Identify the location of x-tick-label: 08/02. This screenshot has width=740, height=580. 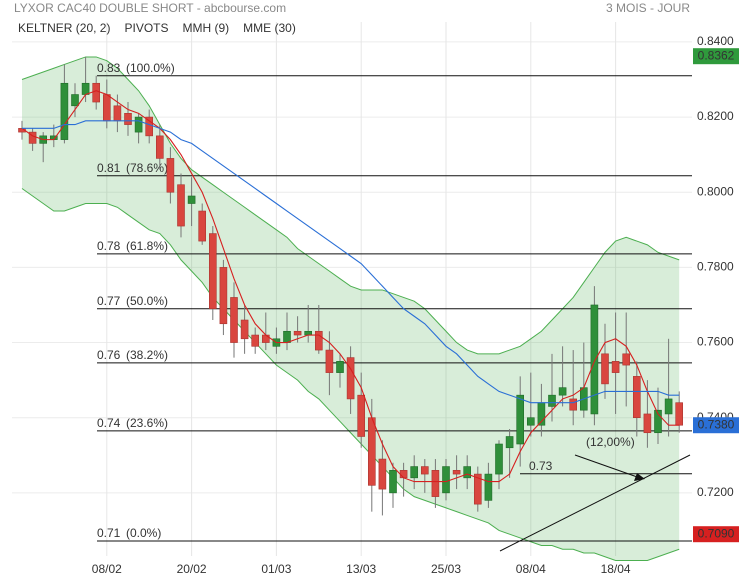
(107, 569).